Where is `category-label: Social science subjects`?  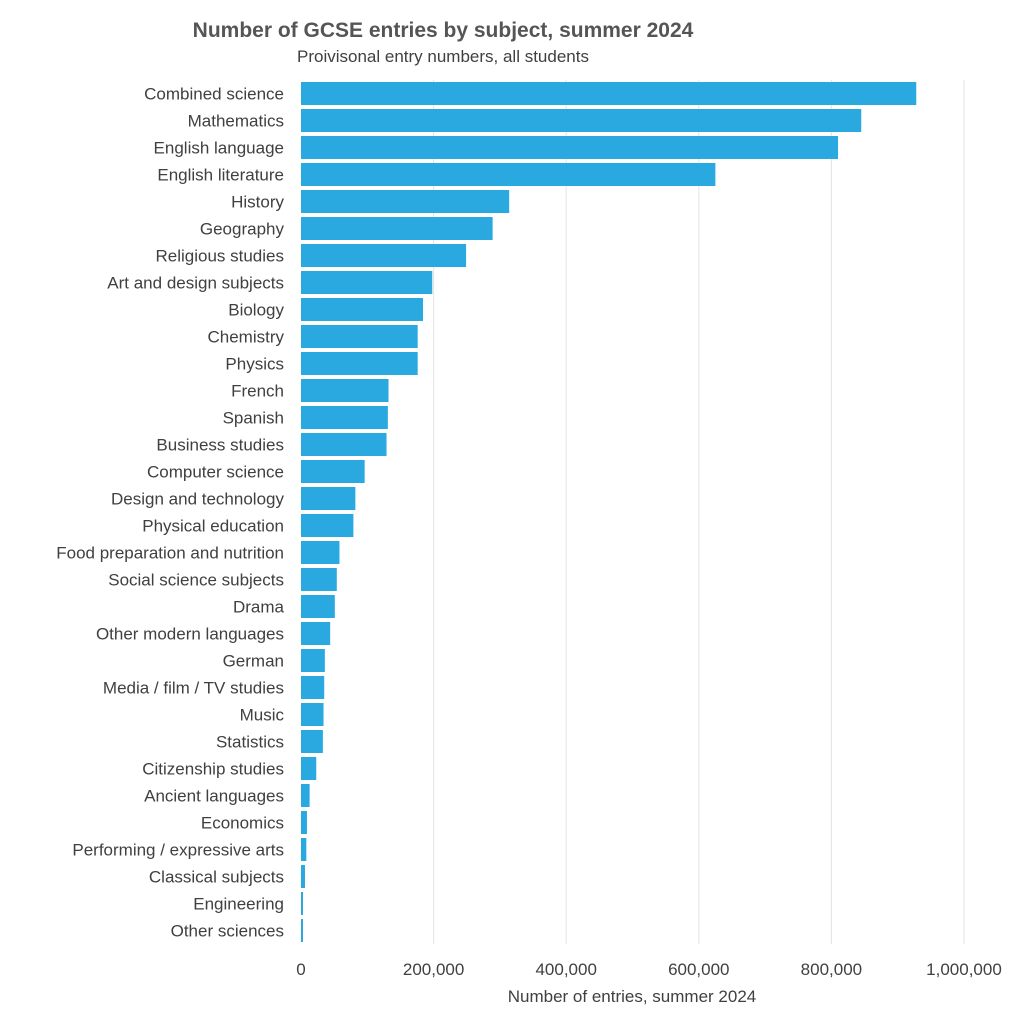 category-label: Social science subjects is located at coordinates (196, 580).